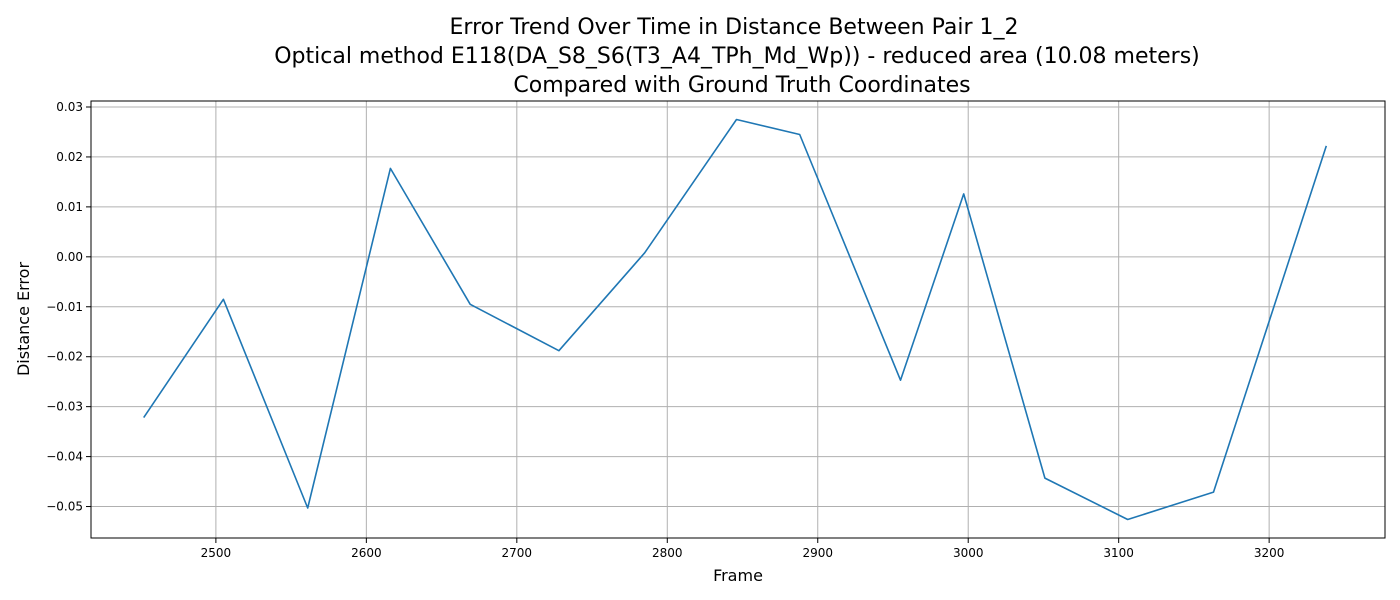 The width and height of the screenshot is (1400, 600). Describe the element at coordinates (23, 319) in the screenshot. I see `y-axis-label: Distance Error` at that location.